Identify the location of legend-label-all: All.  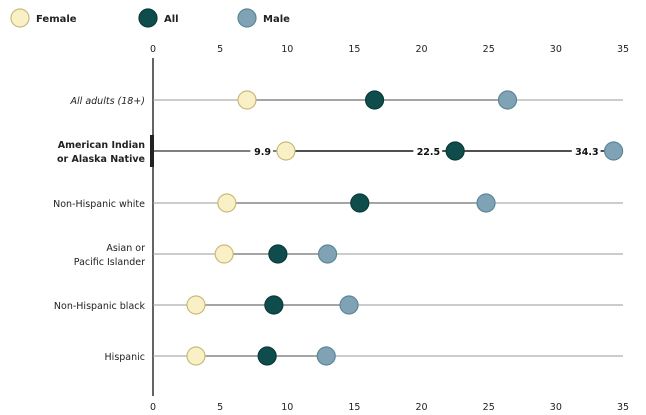
(171, 19).